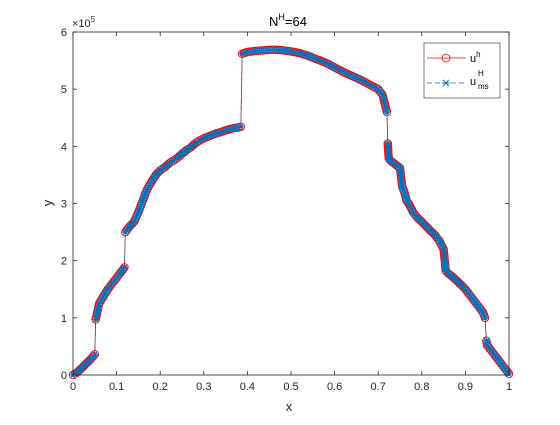 This screenshot has height=425, width=560. I want to click on x-tick-label: 0.5, so click(290, 387).